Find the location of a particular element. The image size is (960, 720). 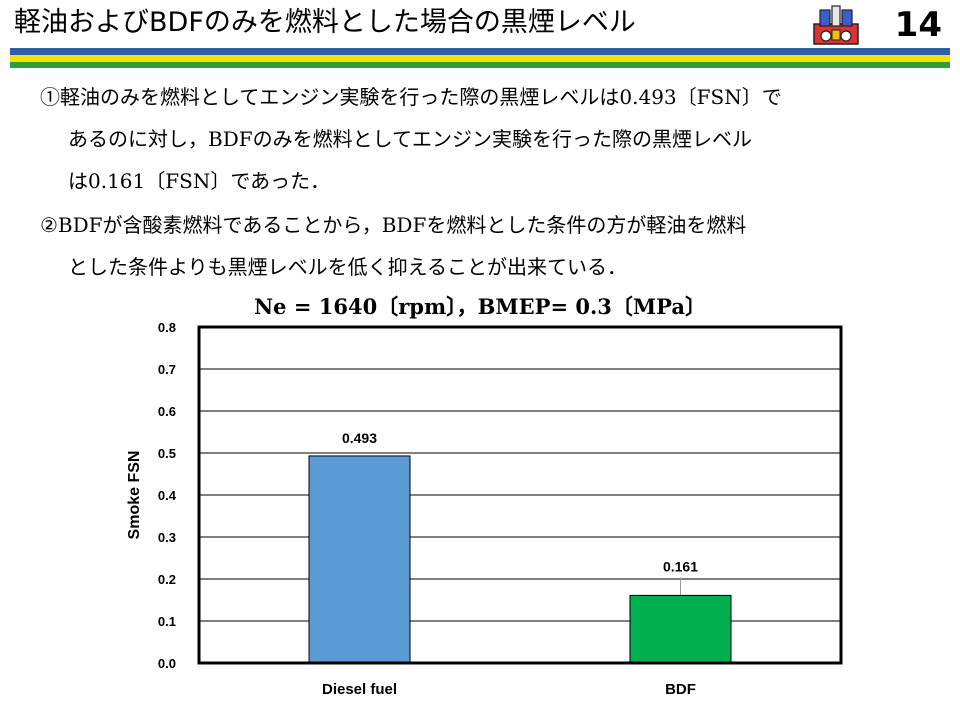

y-tick-label: 0.2 is located at coordinates (167, 579).